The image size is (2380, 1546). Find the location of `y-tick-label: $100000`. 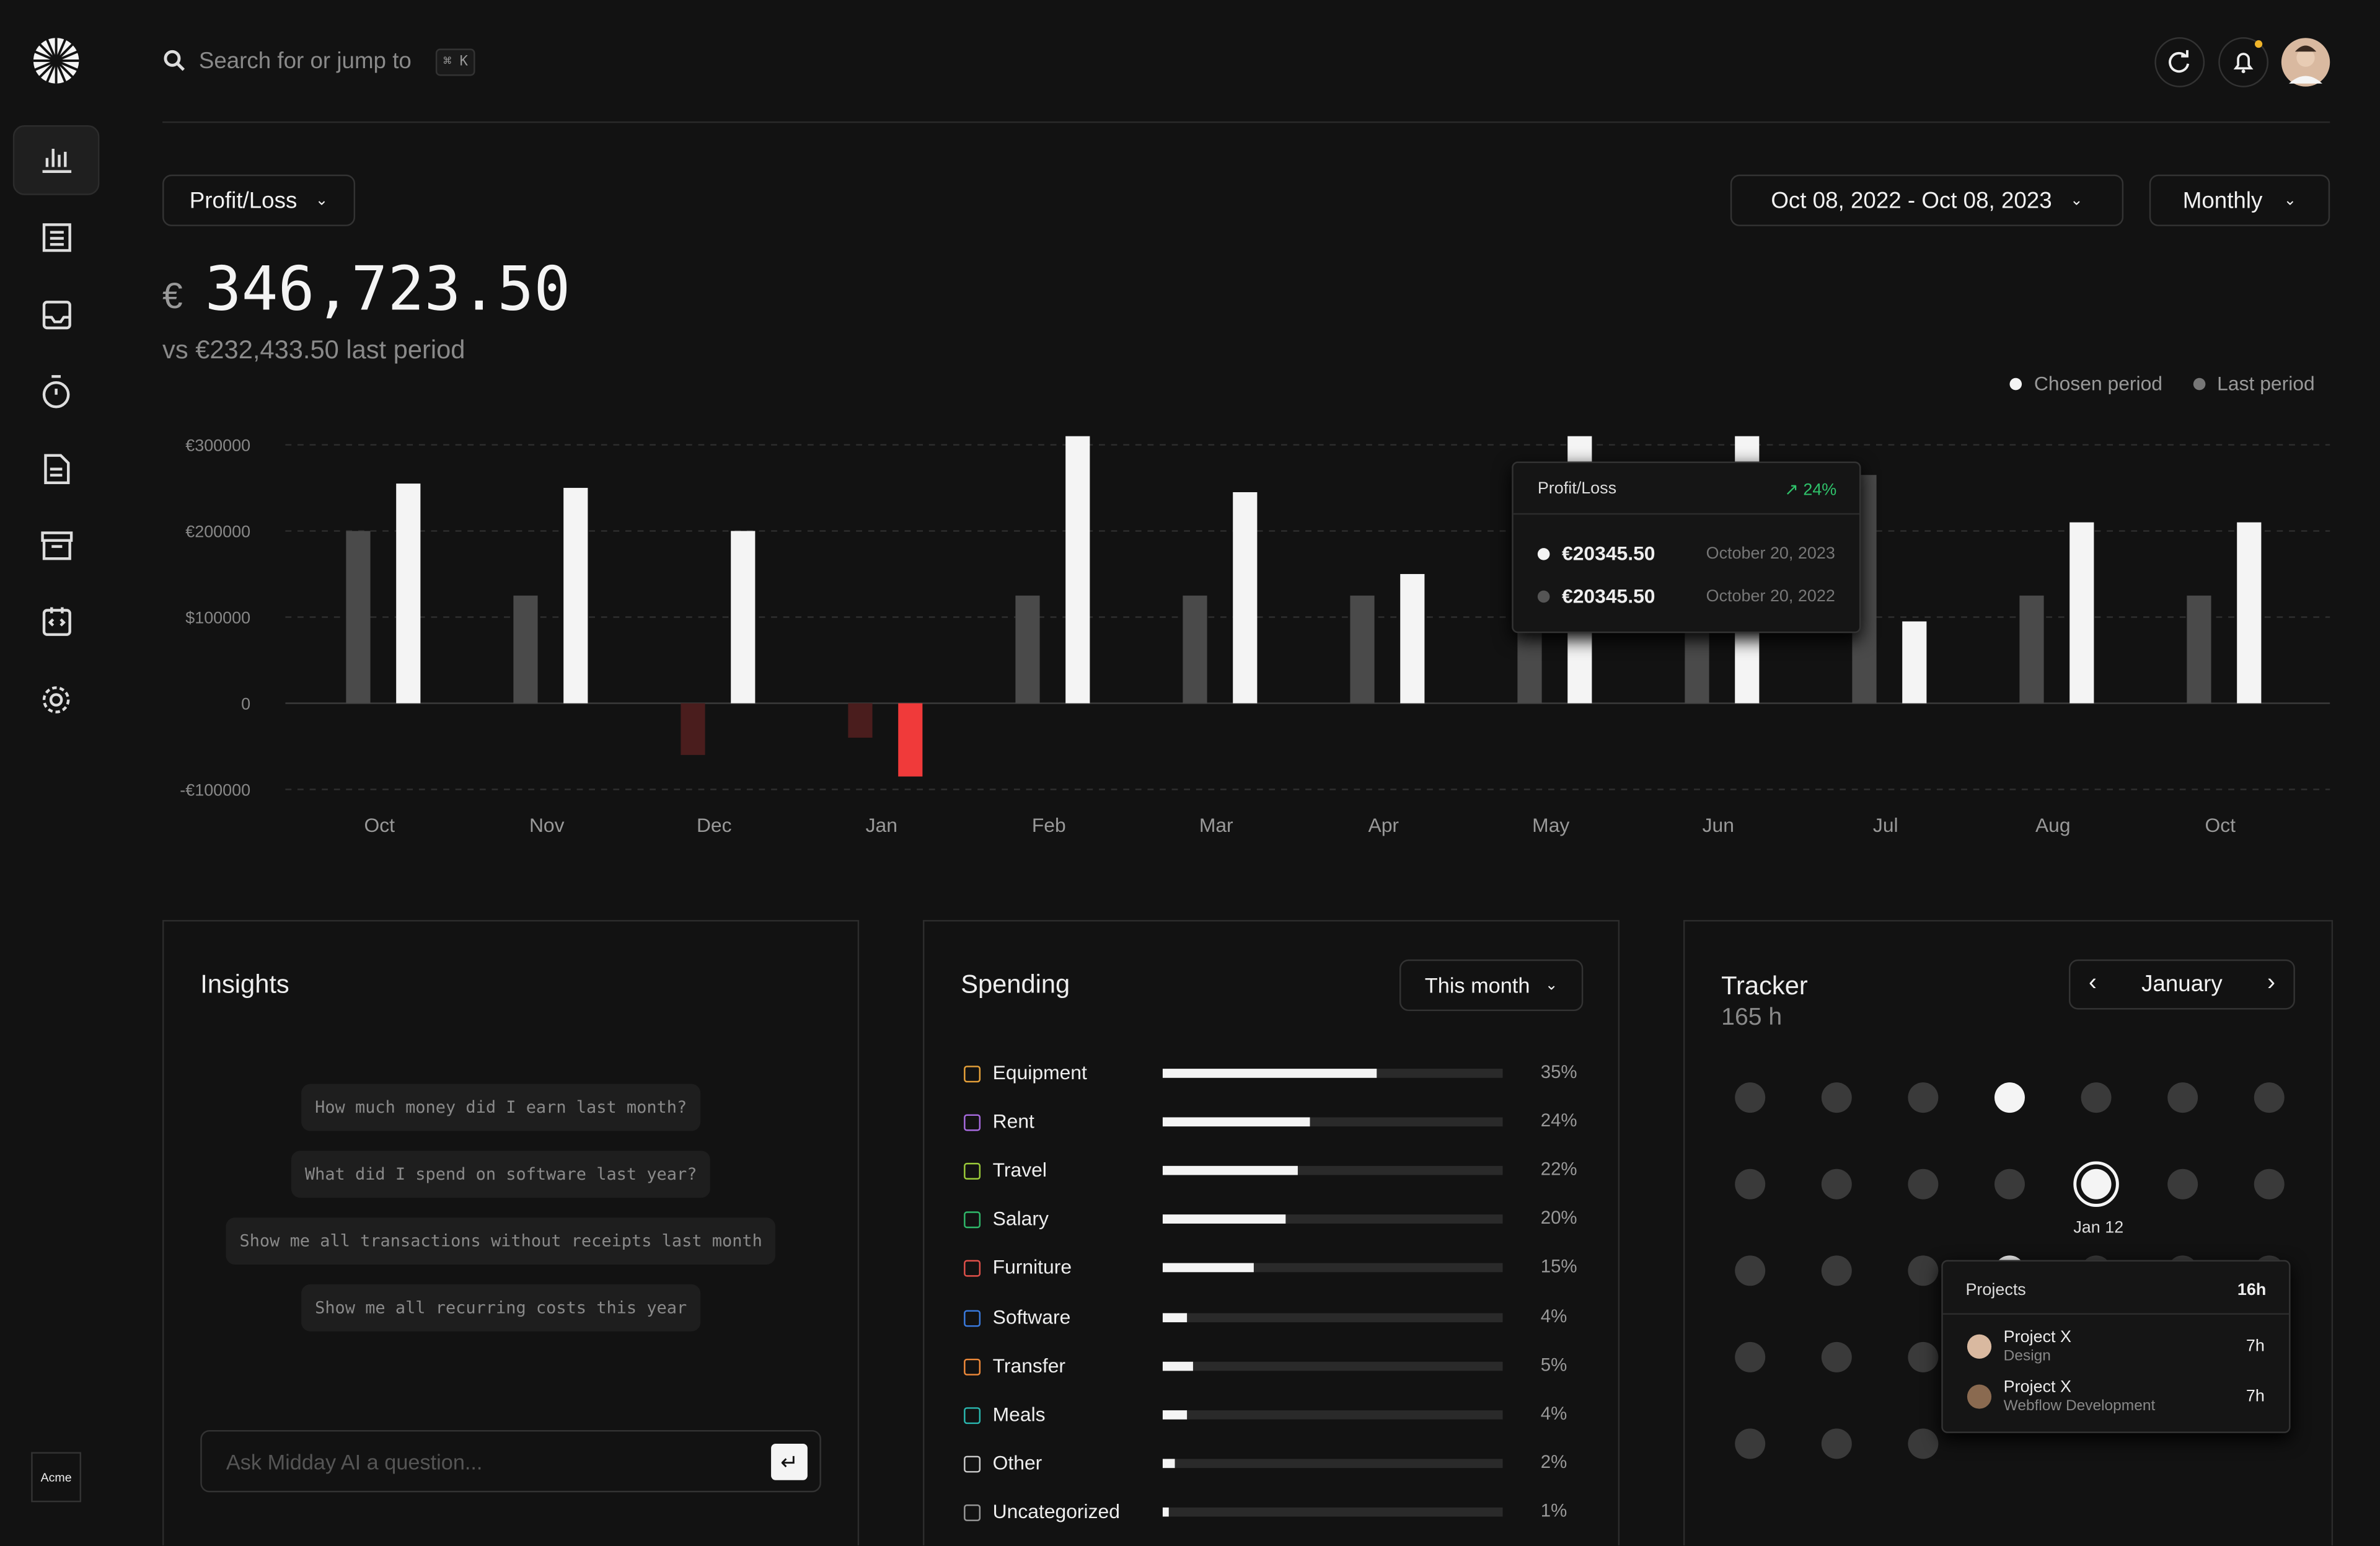

y-tick-label: $100000 is located at coordinates (217, 617).